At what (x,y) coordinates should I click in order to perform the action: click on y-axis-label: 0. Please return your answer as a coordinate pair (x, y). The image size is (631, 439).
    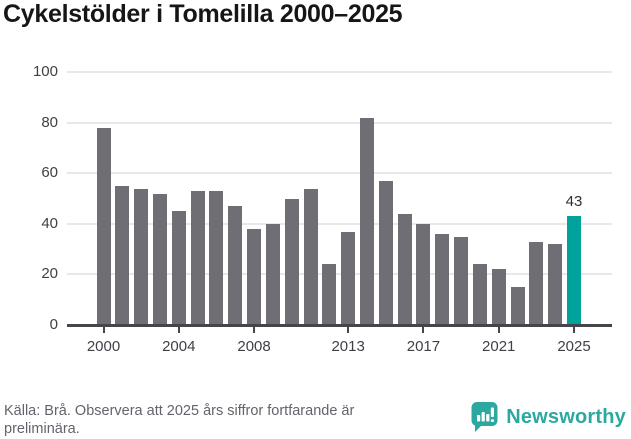
    Looking at the image, I should click on (53, 324).